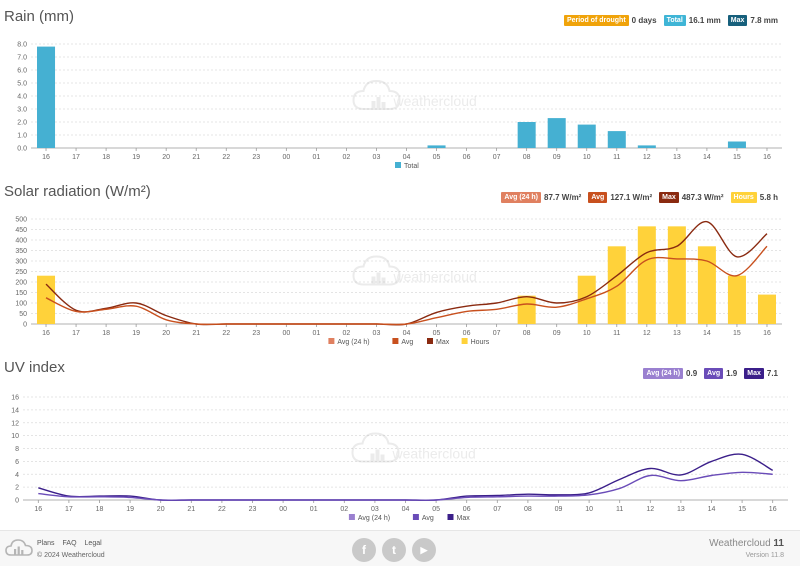 The image size is (800, 566). I want to click on rain-xtick-label: 15, so click(737, 157).